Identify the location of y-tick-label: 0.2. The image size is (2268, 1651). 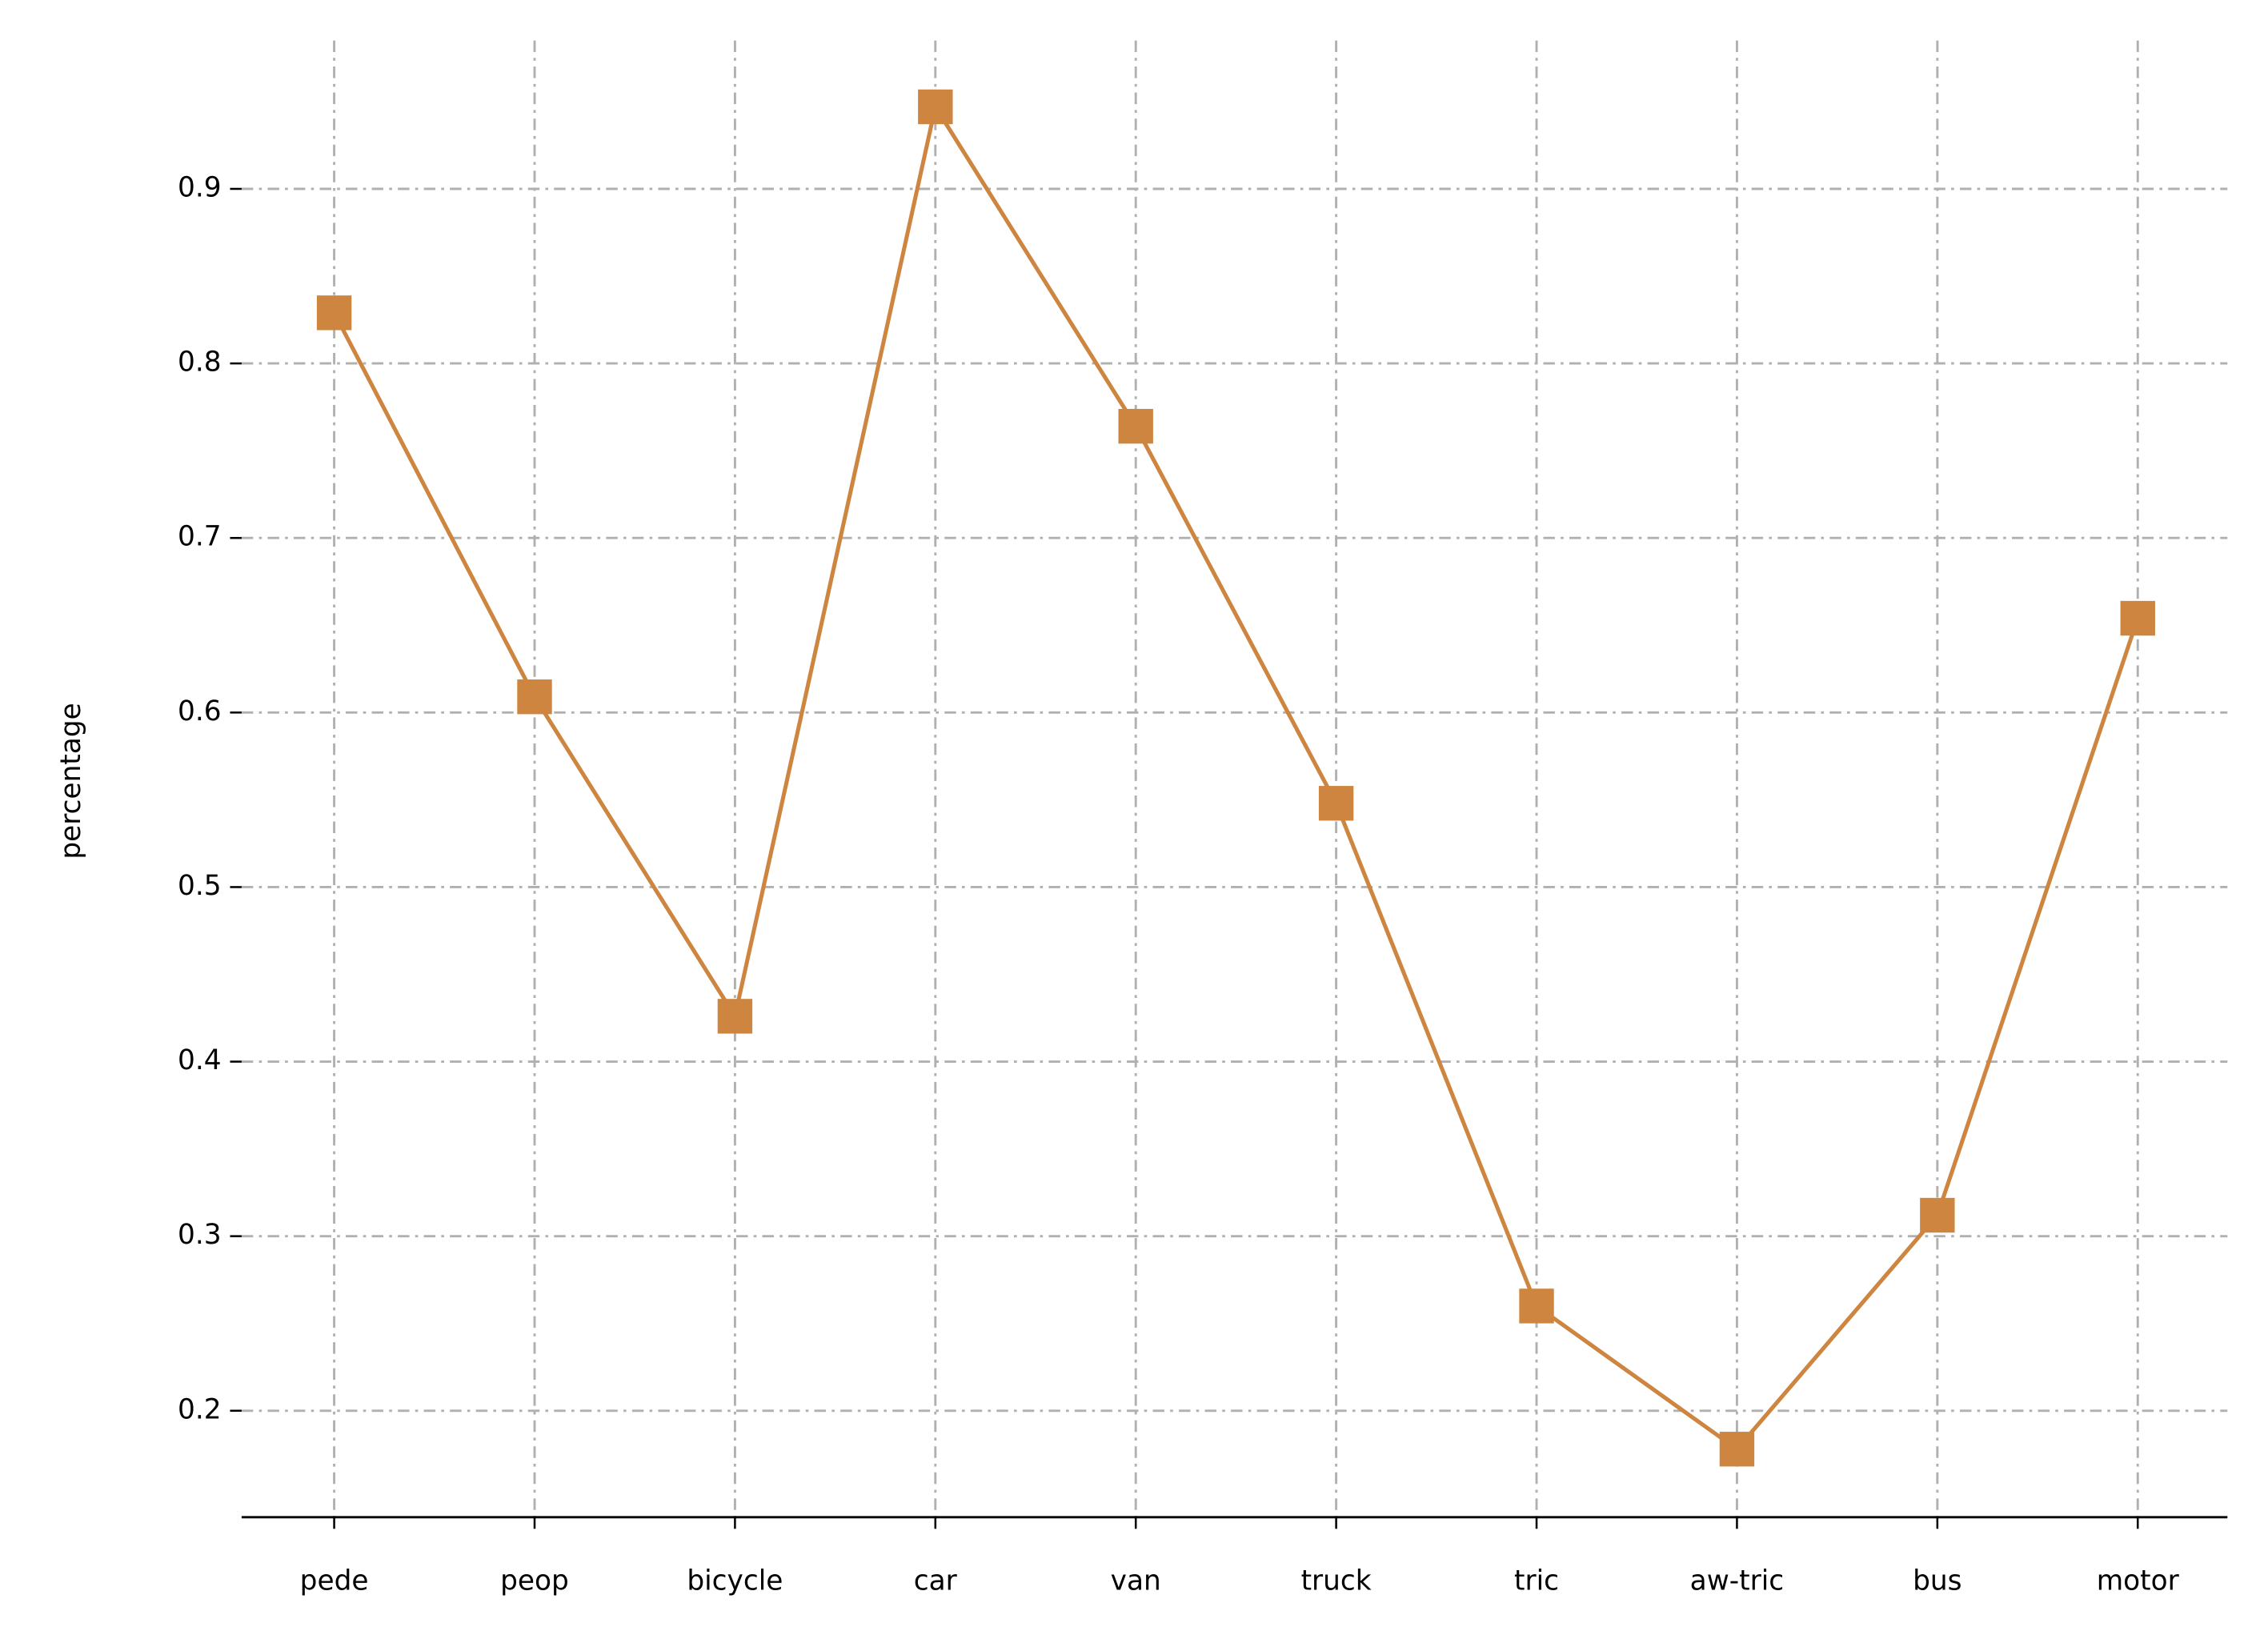
(200, 1409).